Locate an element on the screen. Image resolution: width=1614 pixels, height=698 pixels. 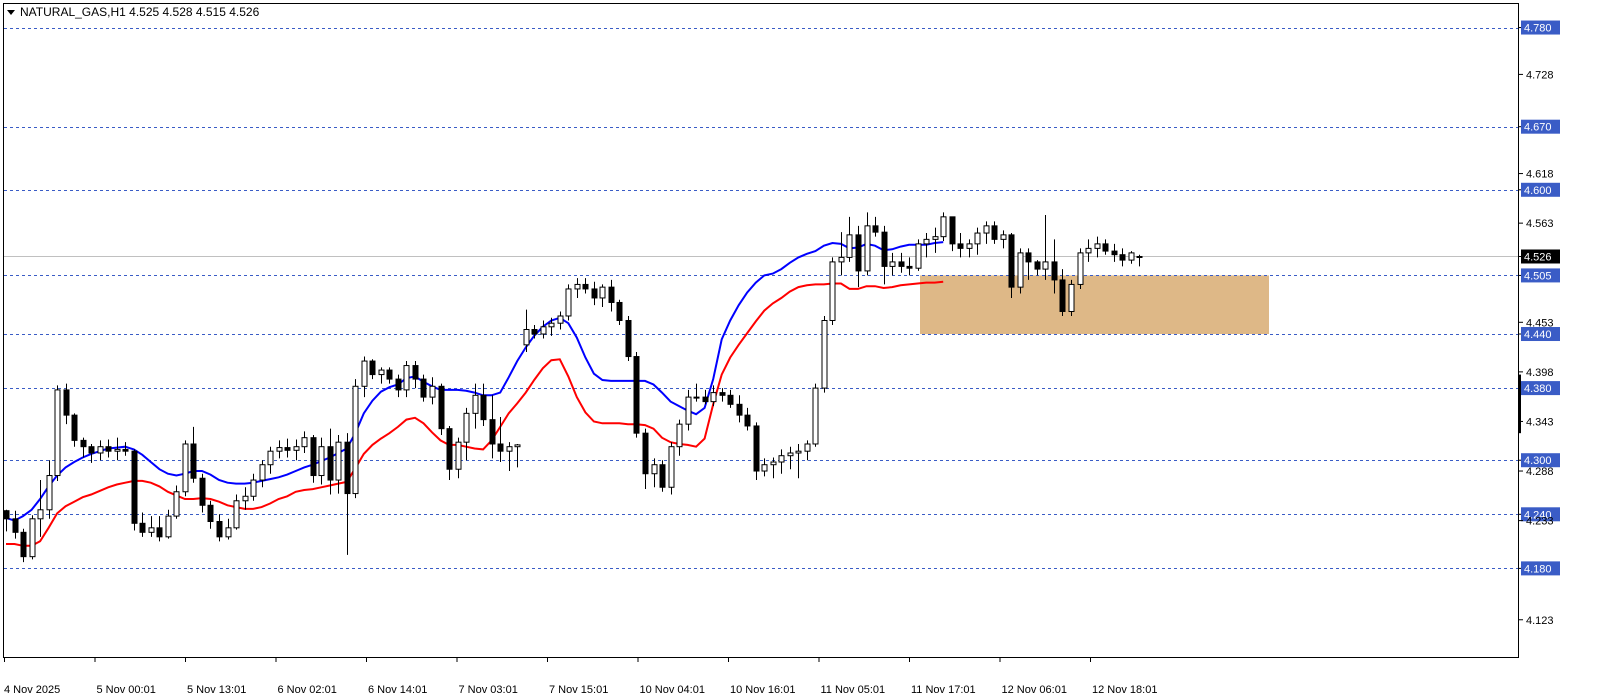
x-tick-label: 5 Nov 13:01 is located at coordinates (216, 690).